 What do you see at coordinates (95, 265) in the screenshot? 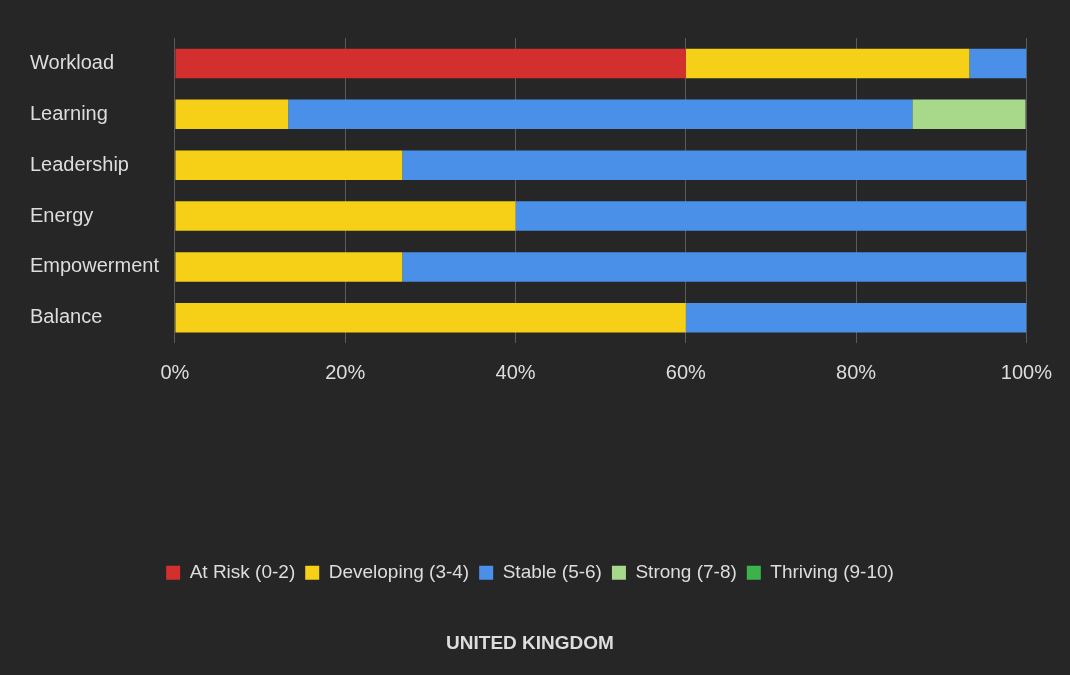
I see `y-tick-label: Empowerment` at bounding box center [95, 265].